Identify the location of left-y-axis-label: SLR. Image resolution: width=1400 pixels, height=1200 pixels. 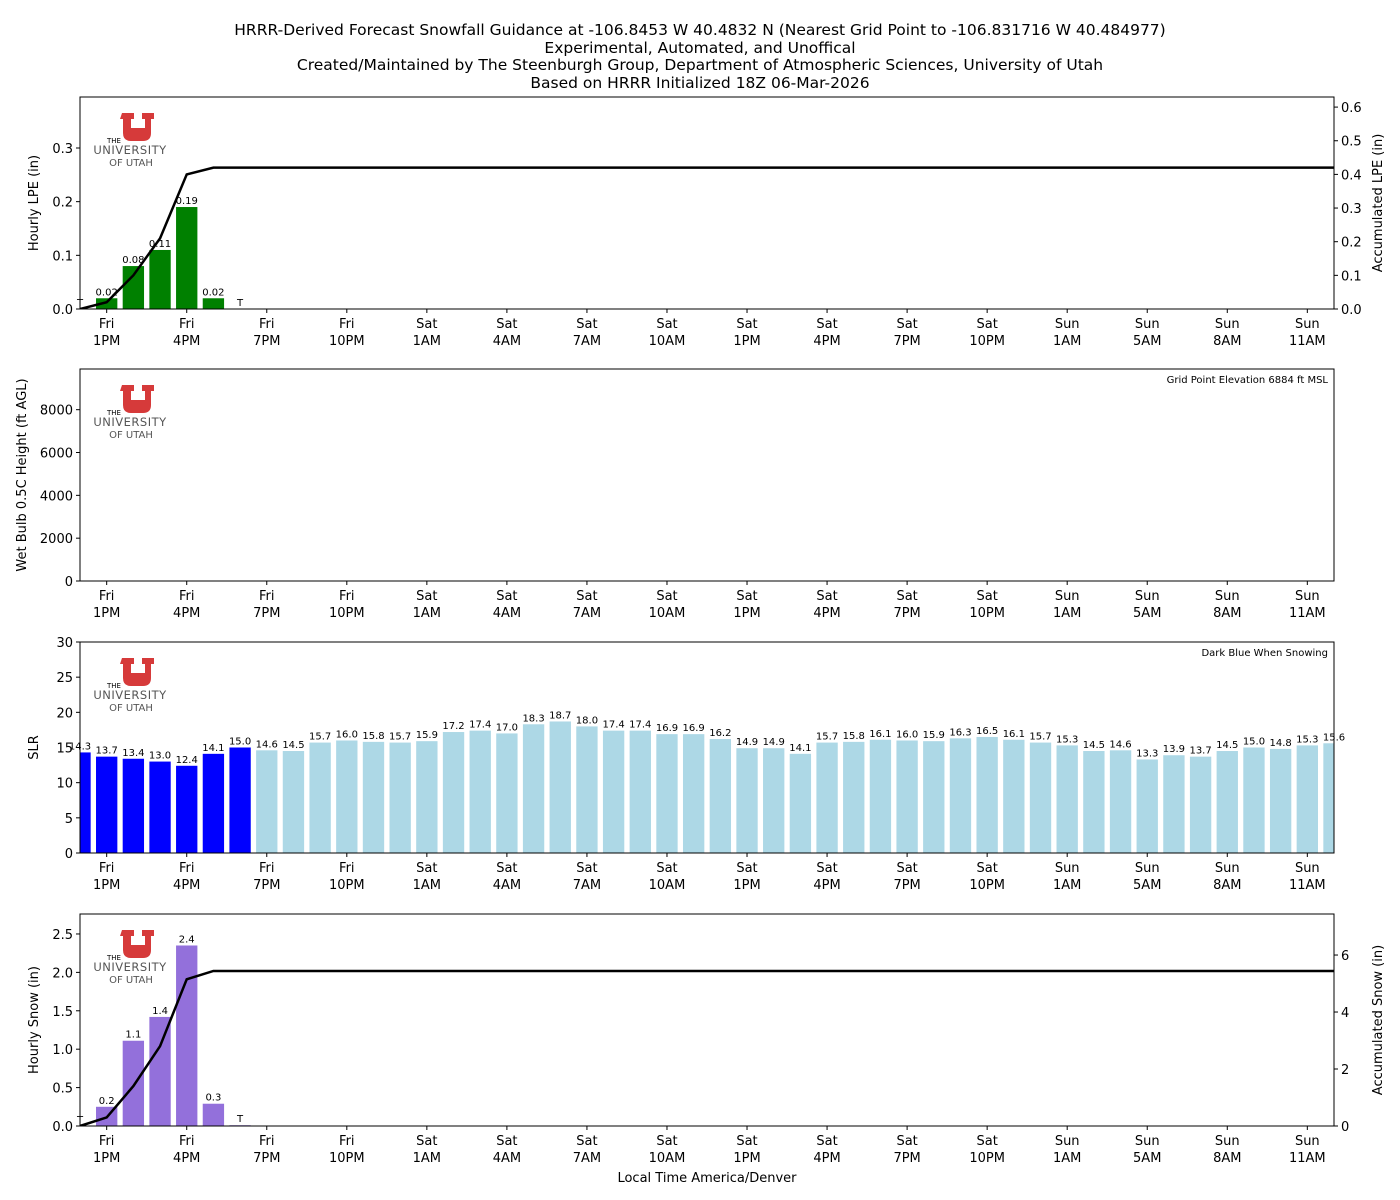
(34, 747).